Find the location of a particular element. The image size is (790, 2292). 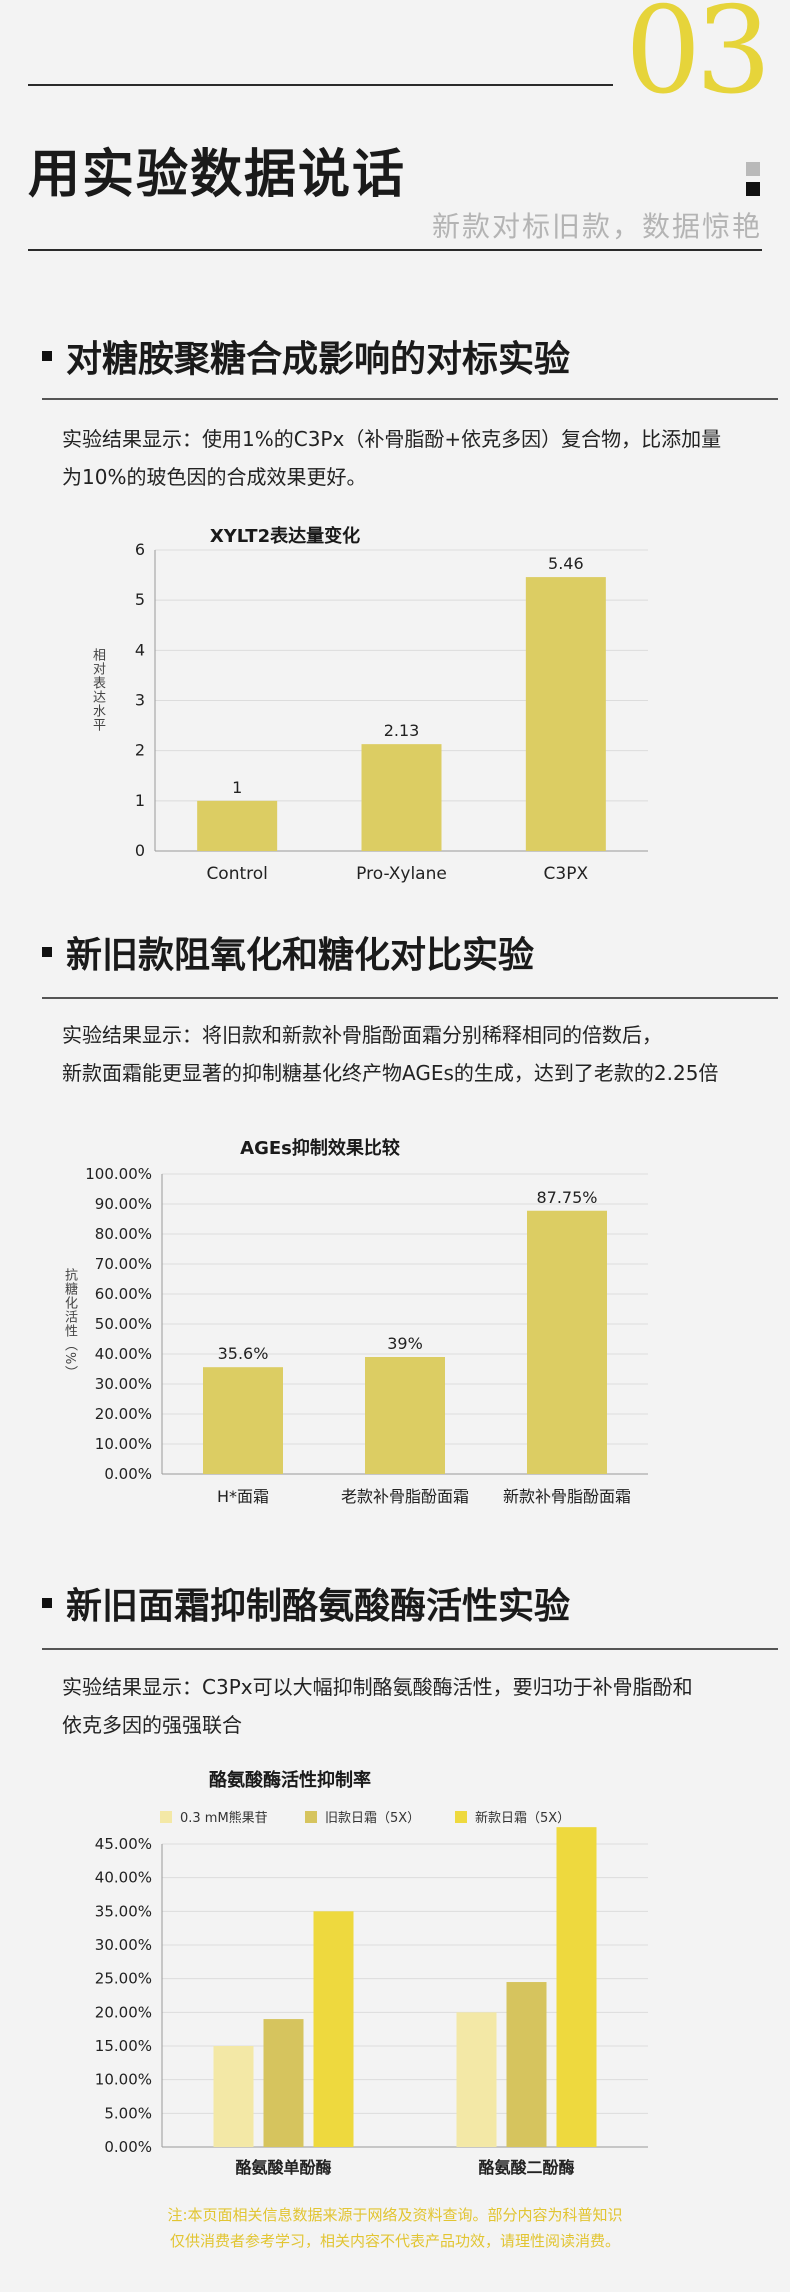

legend-label: 旧款日霜（5X） is located at coordinates (372, 1818).